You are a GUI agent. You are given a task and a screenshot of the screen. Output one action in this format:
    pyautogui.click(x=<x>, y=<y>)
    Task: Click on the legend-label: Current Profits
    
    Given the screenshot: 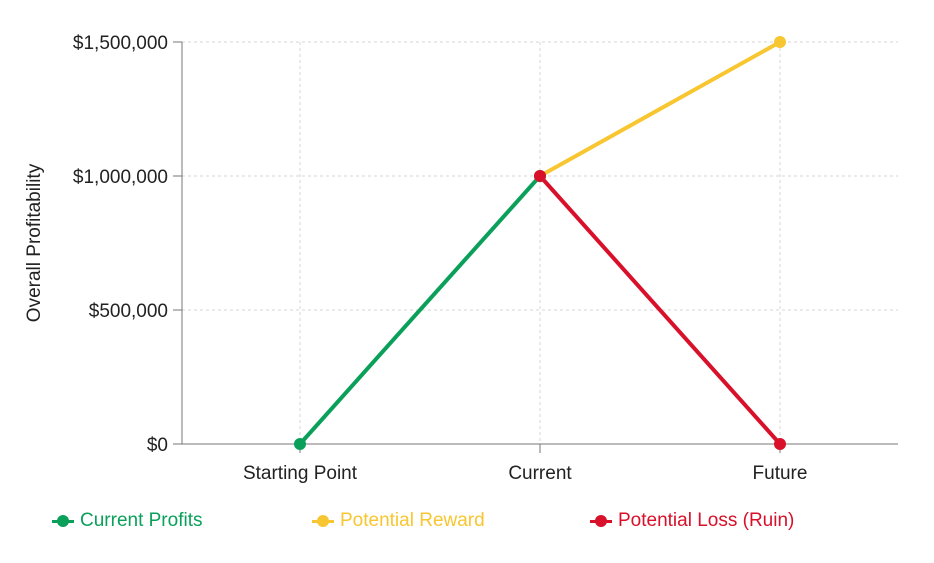 What is the action you would take?
    pyautogui.click(x=141, y=520)
    